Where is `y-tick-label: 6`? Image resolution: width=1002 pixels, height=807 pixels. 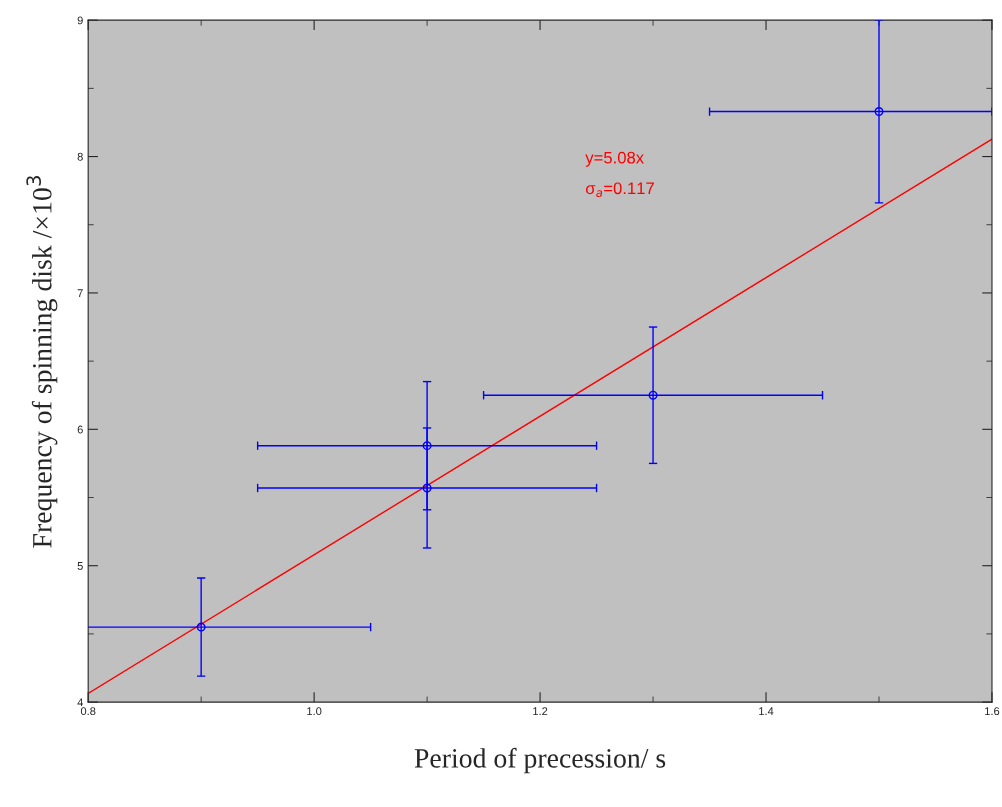
y-tick-label: 6 is located at coordinates (80, 429).